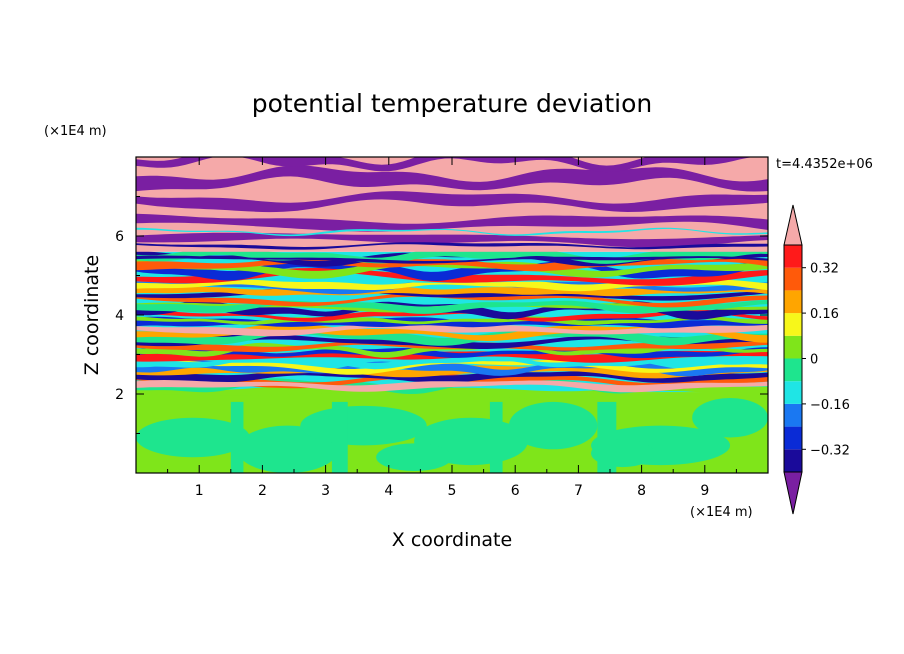  Describe the element at coordinates (830, 450) in the screenshot. I see `colorbar-tick-label: −0.32` at that location.